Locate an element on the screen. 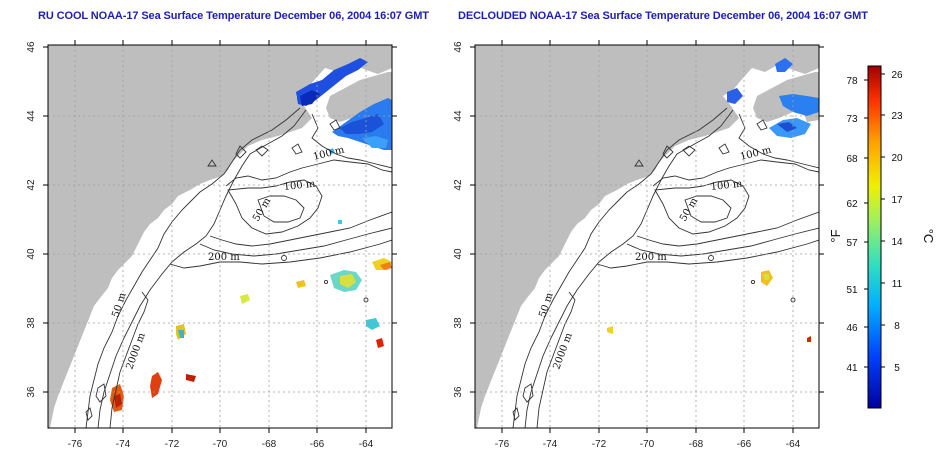 The width and height of the screenshot is (950, 475). celsius-unit-label: °C is located at coordinates (928, 236).